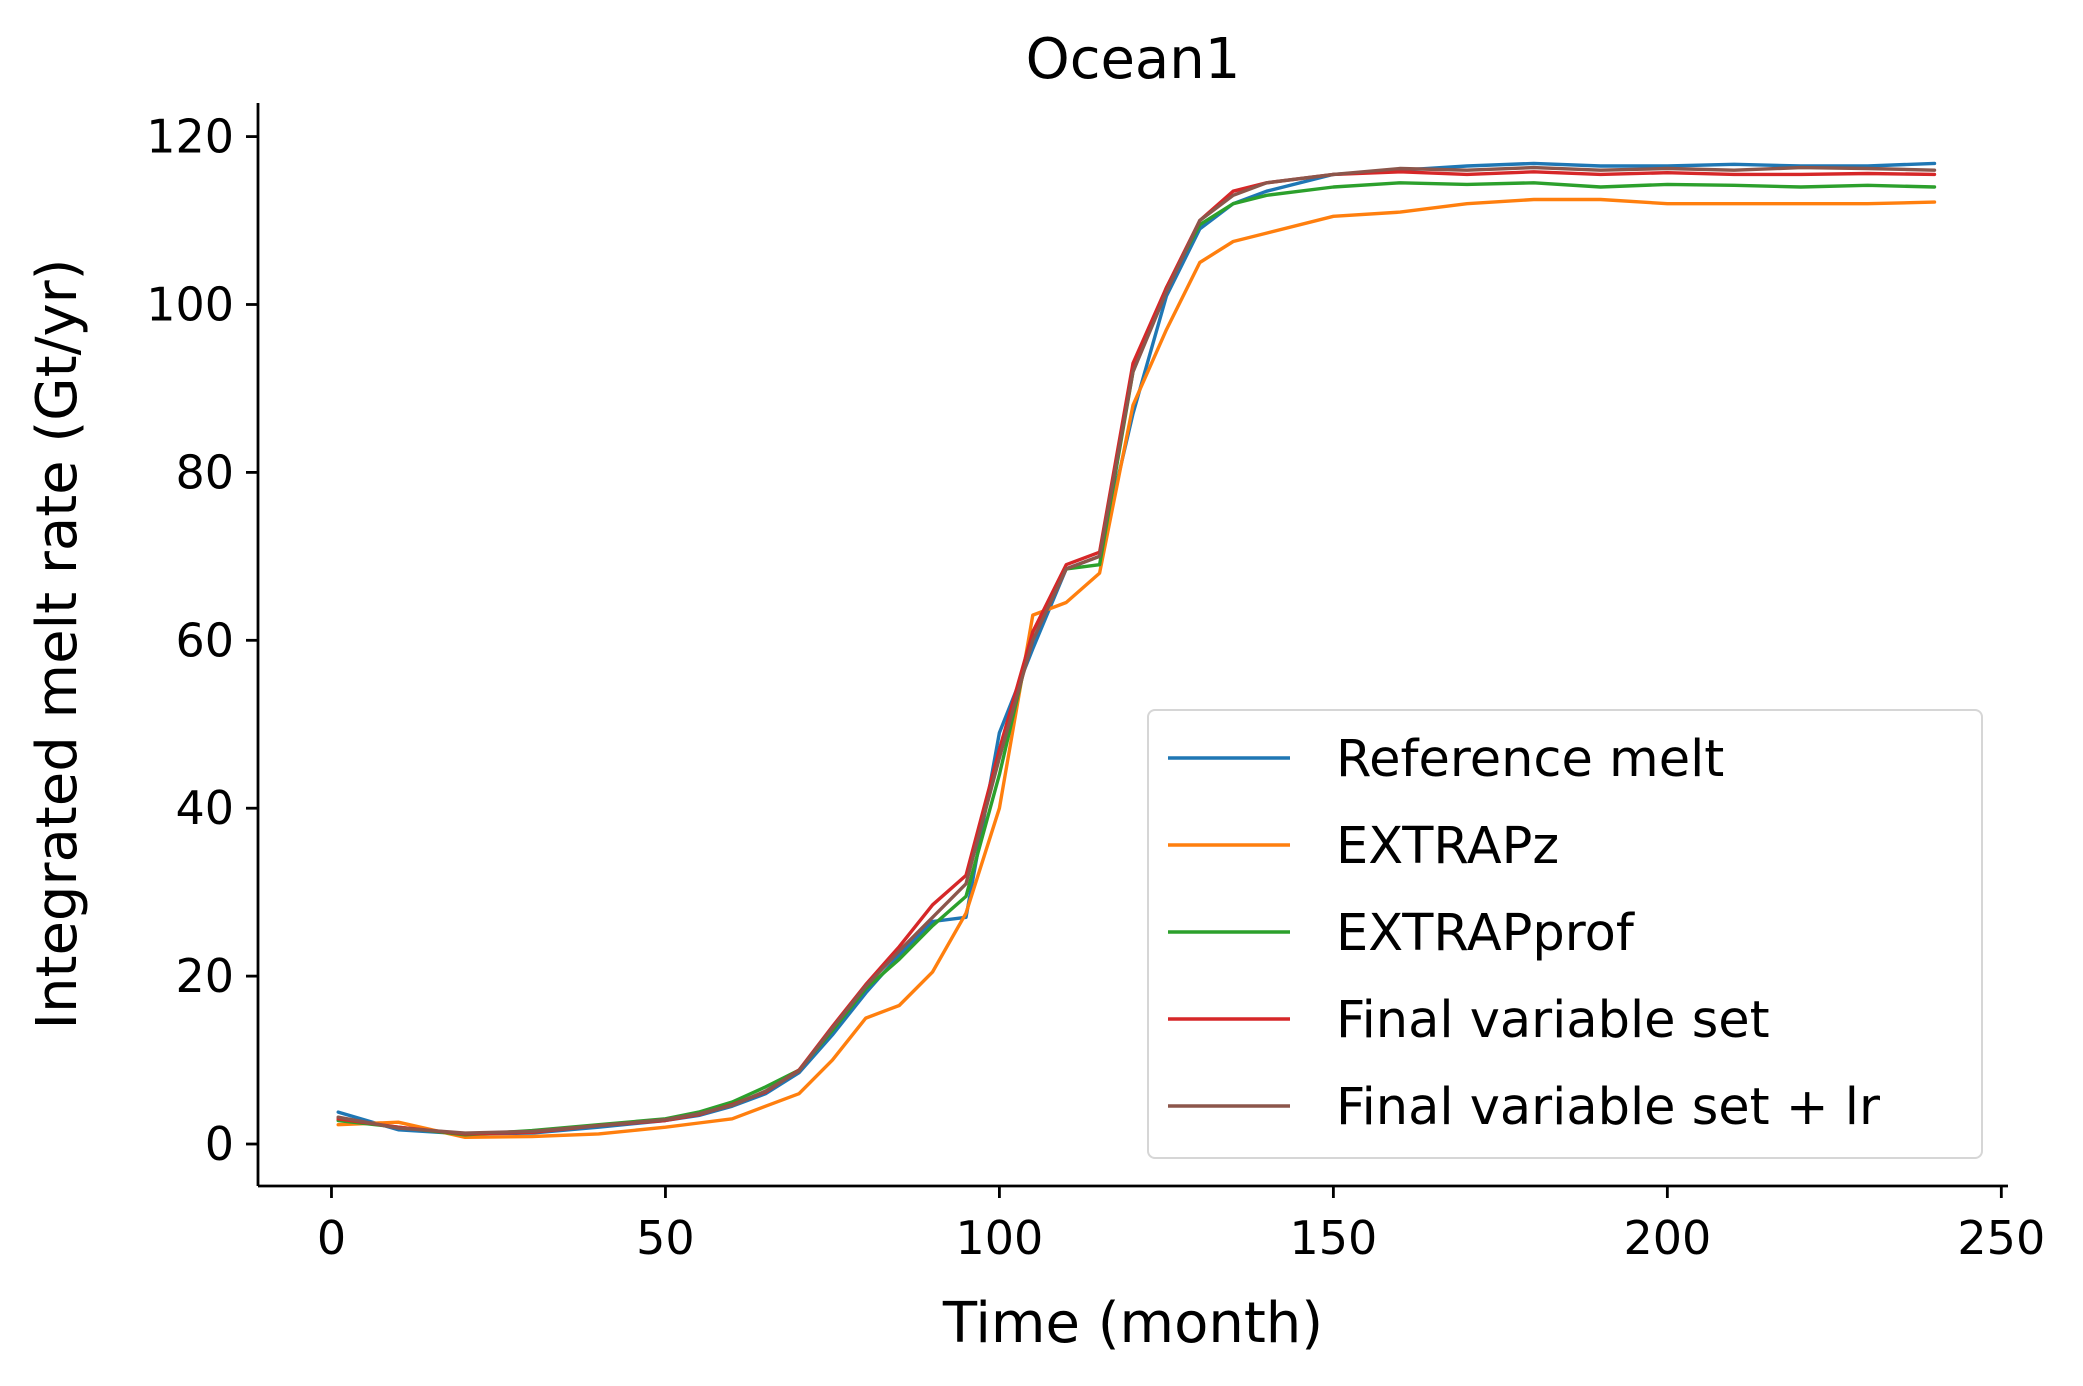  Describe the element at coordinates (1333, 1238) in the screenshot. I see `x-tick-label: 150` at that location.